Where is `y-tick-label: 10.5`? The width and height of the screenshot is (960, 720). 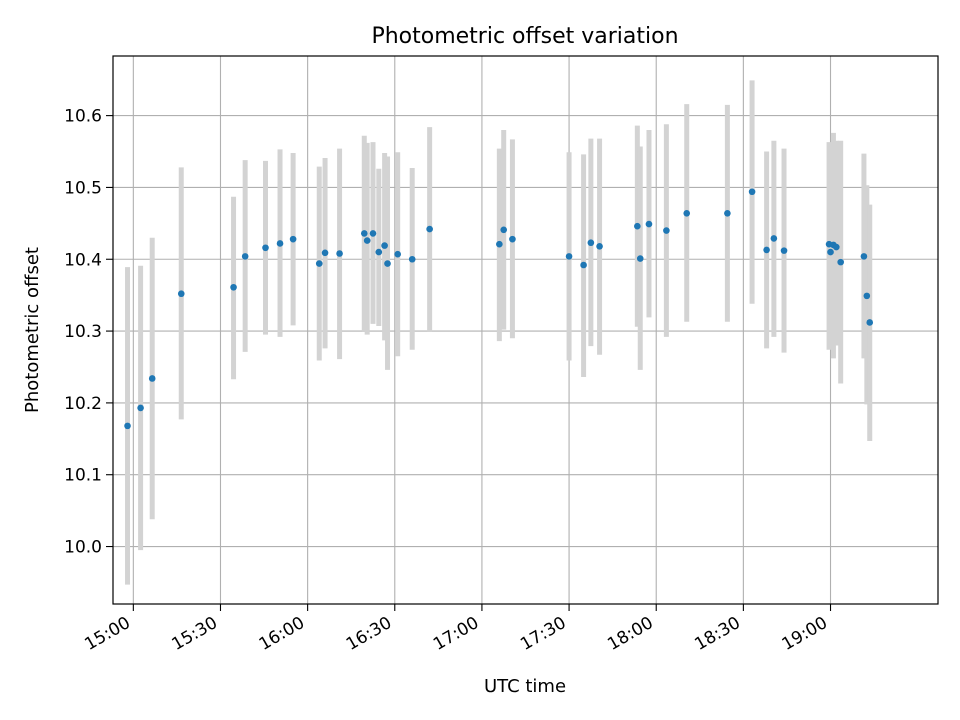
y-tick-label: 10.5 is located at coordinates (83, 188).